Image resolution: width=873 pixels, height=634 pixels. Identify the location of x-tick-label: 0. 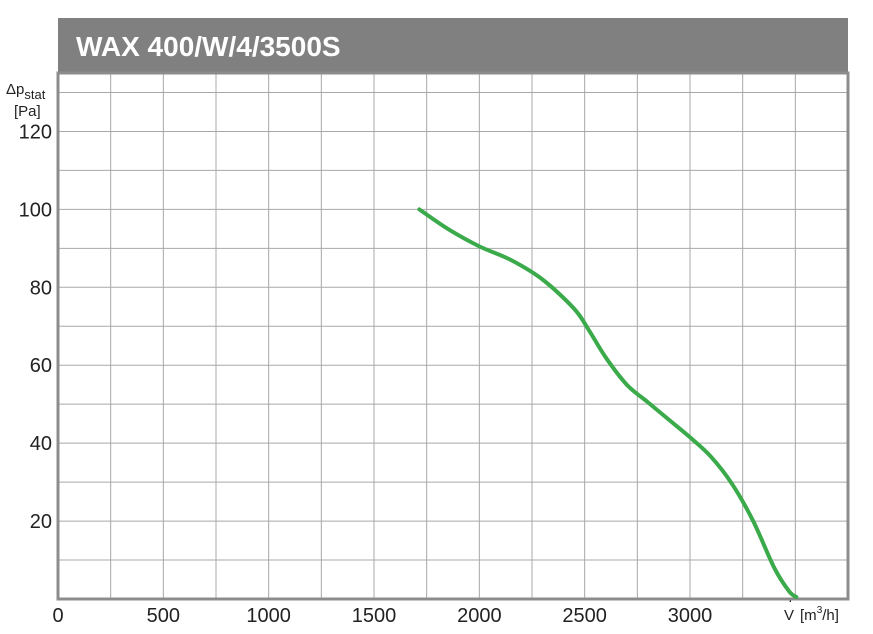
(57, 616).